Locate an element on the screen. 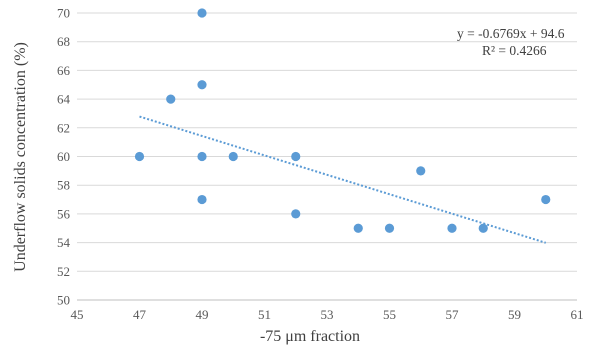 The width and height of the screenshot is (590, 347). x-tick-label: 45 is located at coordinates (77, 314).